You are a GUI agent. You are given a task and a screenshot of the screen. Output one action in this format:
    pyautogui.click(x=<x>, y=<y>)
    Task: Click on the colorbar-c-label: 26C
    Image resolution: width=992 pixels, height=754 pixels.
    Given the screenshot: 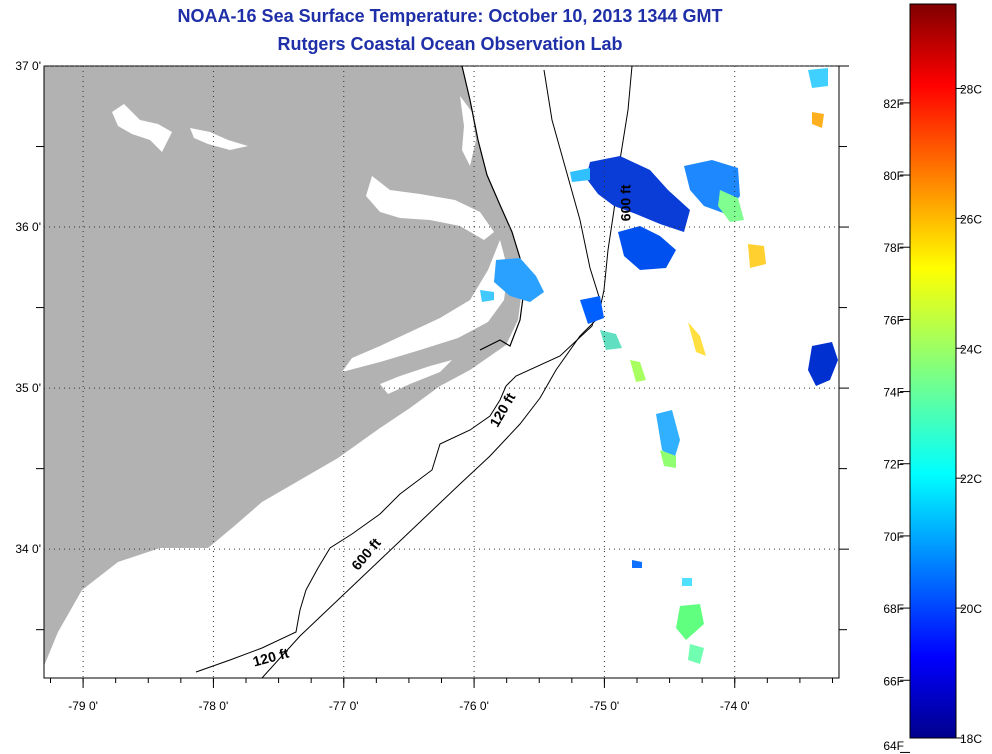 What is the action you would take?
    pyautogui.click(x=971, y=219)
    